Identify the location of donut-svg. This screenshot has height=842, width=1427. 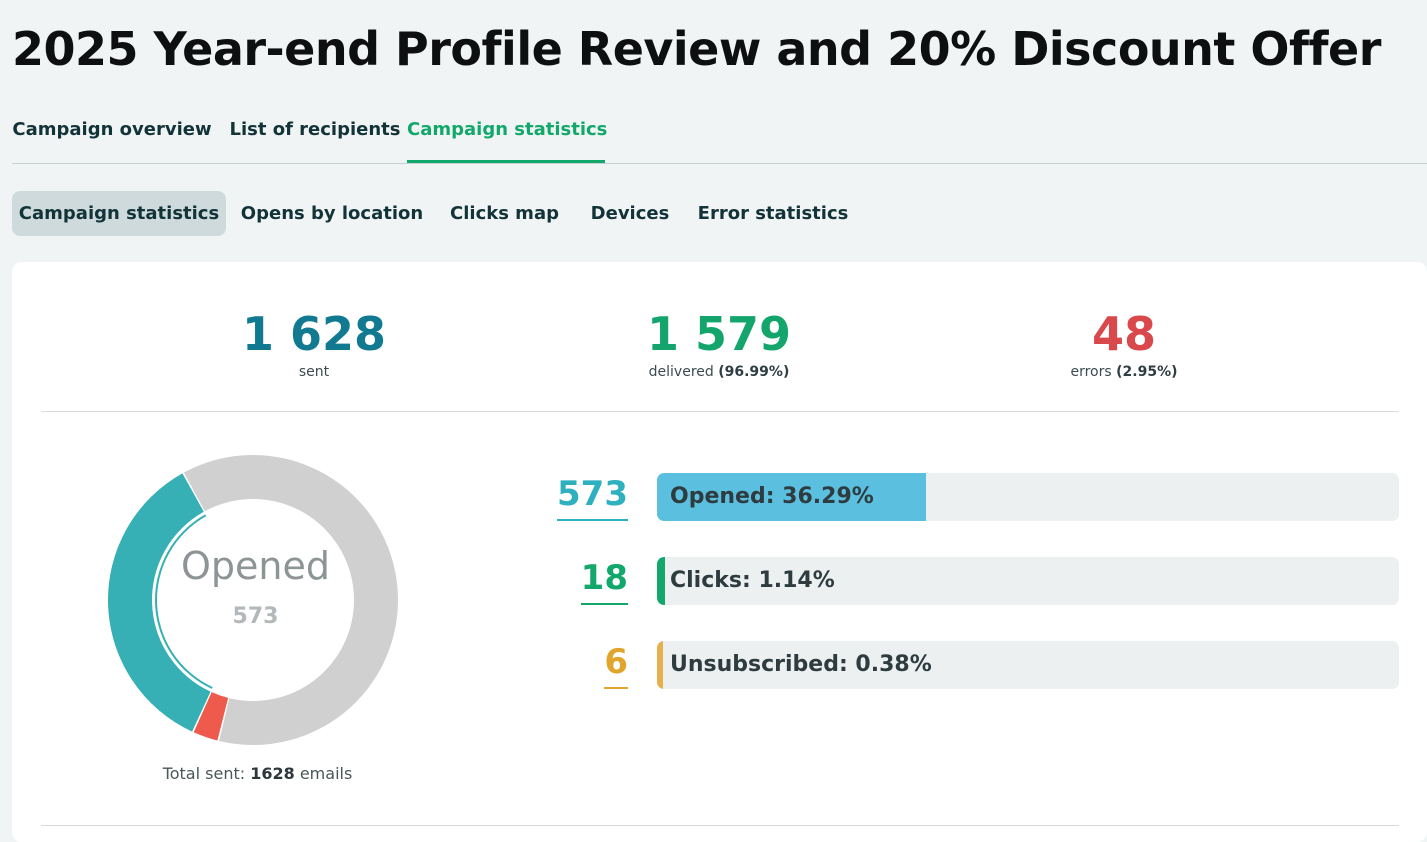
(253, 600).